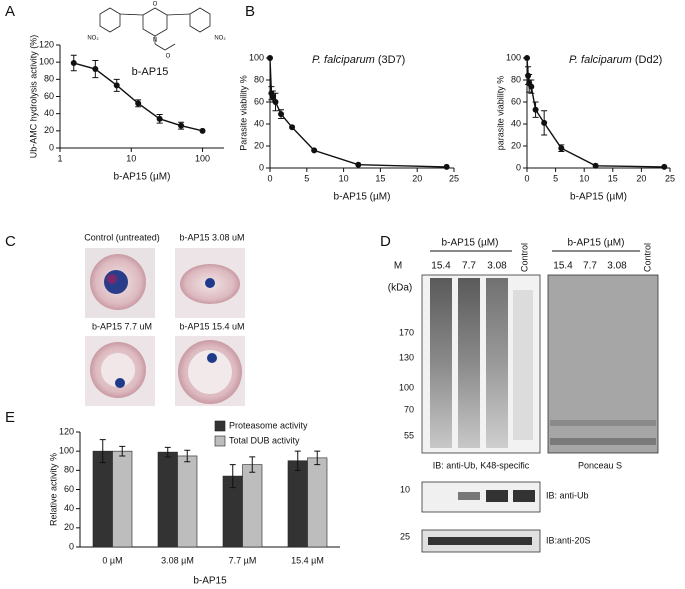 The height and width of the screenshot is (589, 685). Describe the element at coordinates (211, 326) in the screenshot. I see `micrograph-caption: b-AP15 15.4 uM` at that location.